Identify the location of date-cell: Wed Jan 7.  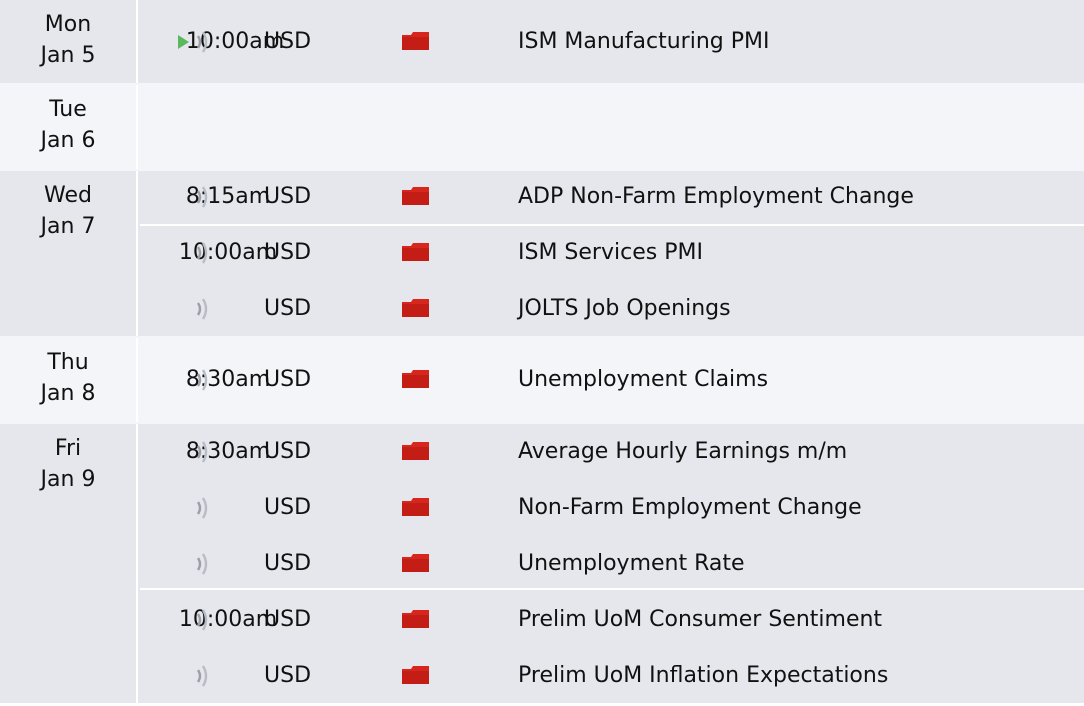
(69, 253).